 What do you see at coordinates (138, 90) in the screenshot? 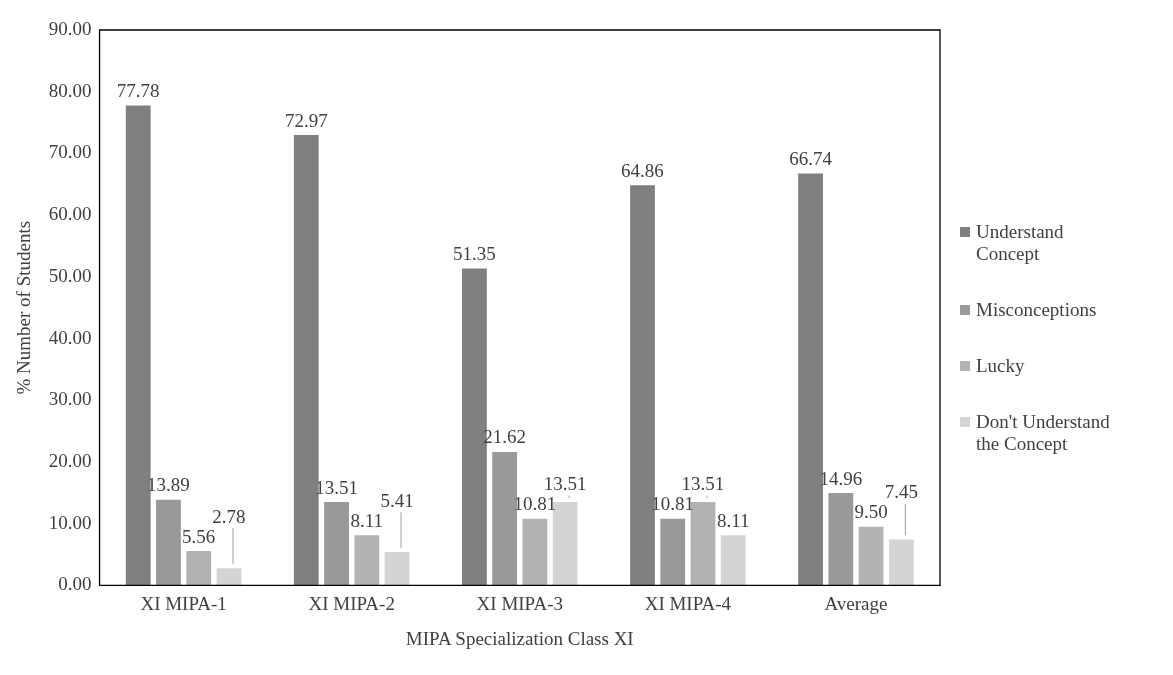
I see `data-label: 77.78` at bounding box center [138, 90].